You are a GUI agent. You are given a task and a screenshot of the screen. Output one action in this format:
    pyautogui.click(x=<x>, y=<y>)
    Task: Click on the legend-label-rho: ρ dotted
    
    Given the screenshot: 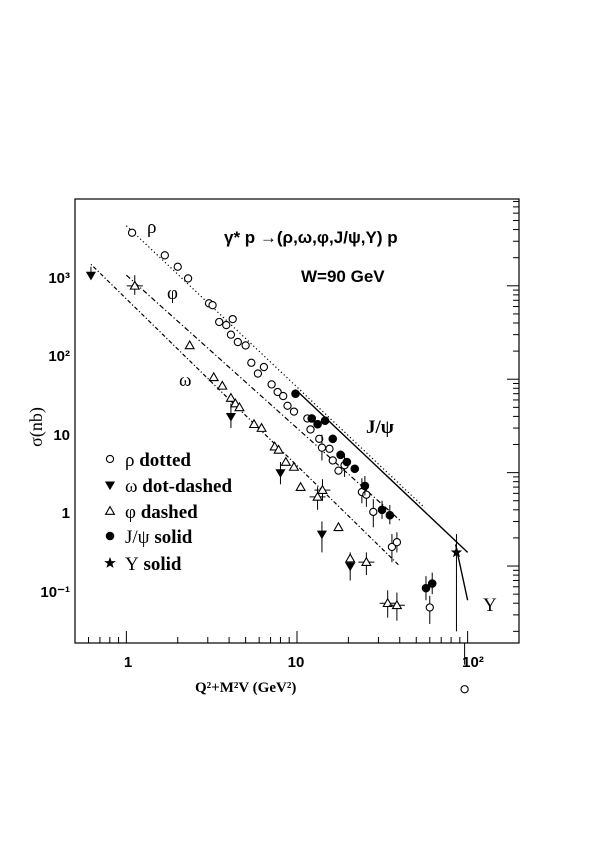 What is the action you would take?
    pyautogui.click(x=158, y=460)
    